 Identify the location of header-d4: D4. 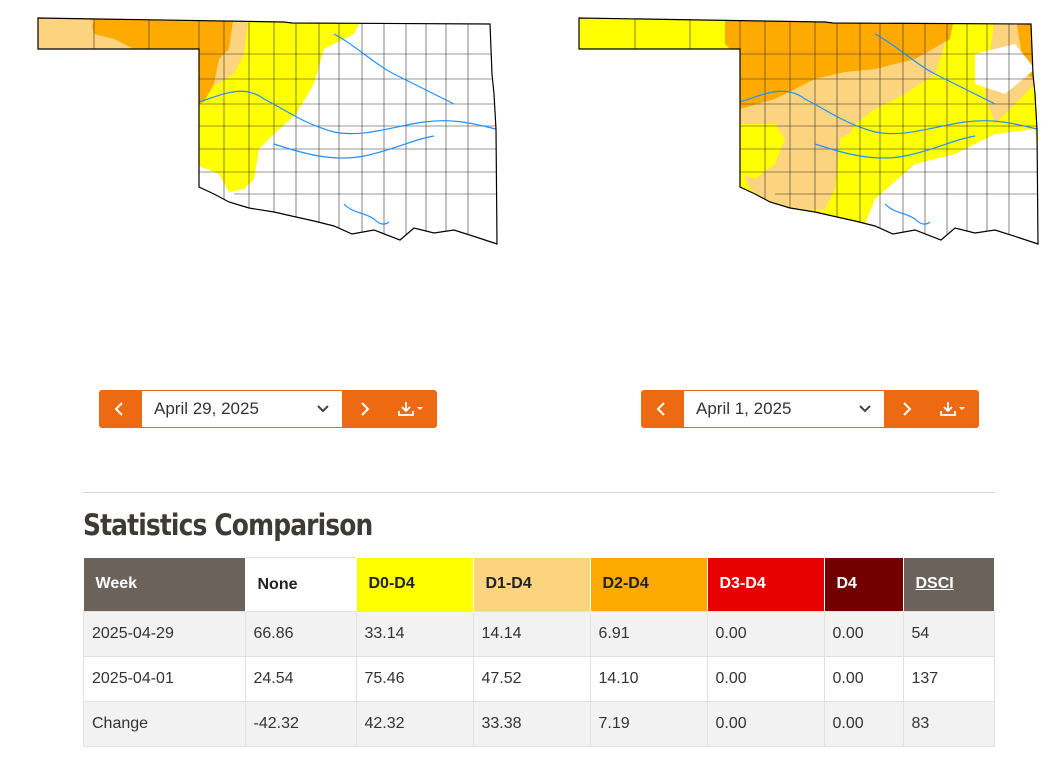
(864, 584).